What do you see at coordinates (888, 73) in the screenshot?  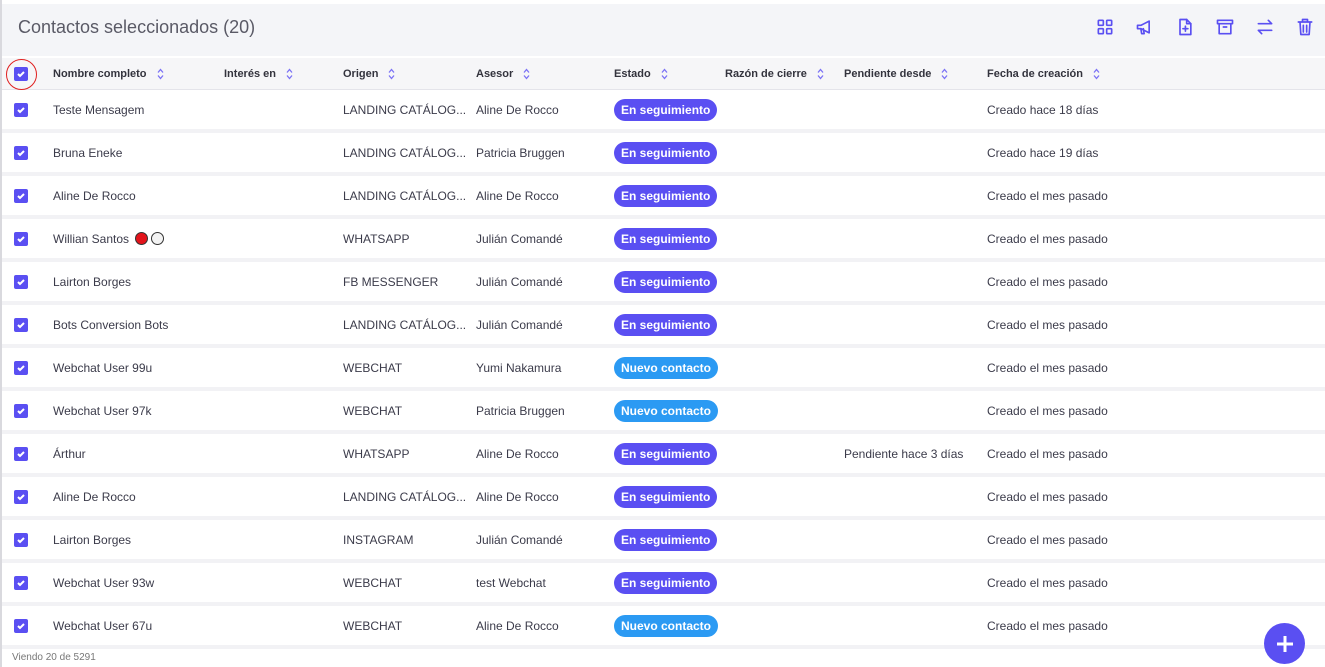 I see `column-label: Pendiente desde` at bounding box center [888, 73].